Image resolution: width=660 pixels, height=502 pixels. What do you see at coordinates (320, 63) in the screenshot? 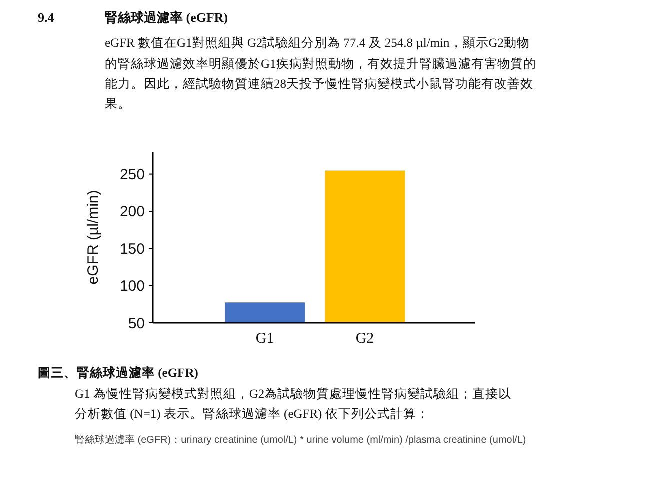
I see `text: 的腎絲球過濾效率明顯優於G1疾病對照動物，有效提升腎臟過濾有害物質的` at bounding box center [320, 63].